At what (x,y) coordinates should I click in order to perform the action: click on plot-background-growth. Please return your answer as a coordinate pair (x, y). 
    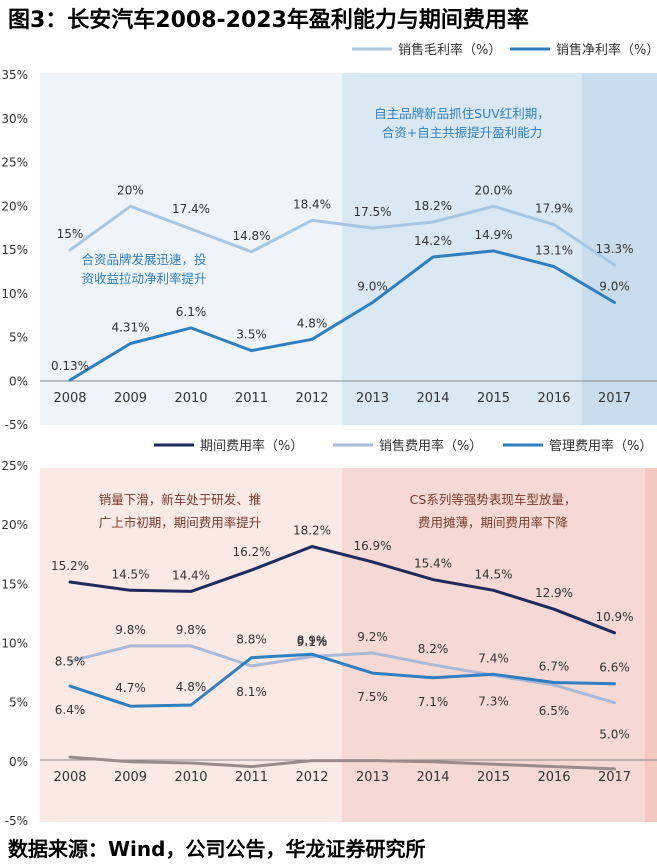
    Looking at the image, I should click on (462, 249).